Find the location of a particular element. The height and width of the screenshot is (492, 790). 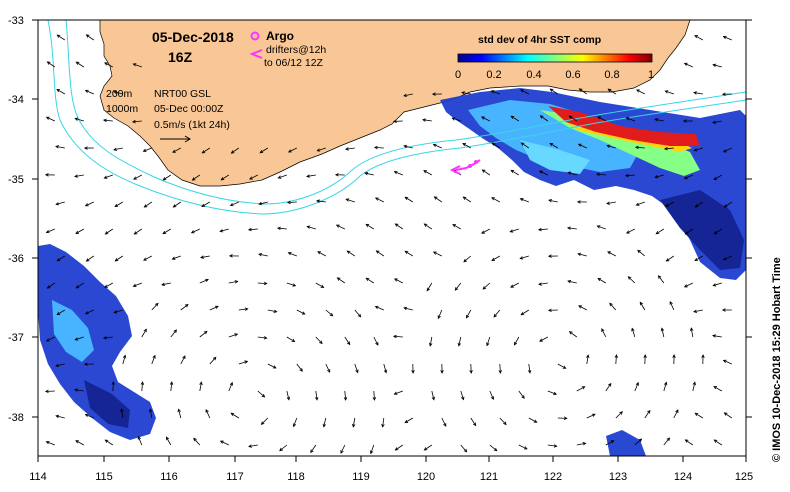

colorbar-tick: 0.8 is located at coordinates (611, 75).